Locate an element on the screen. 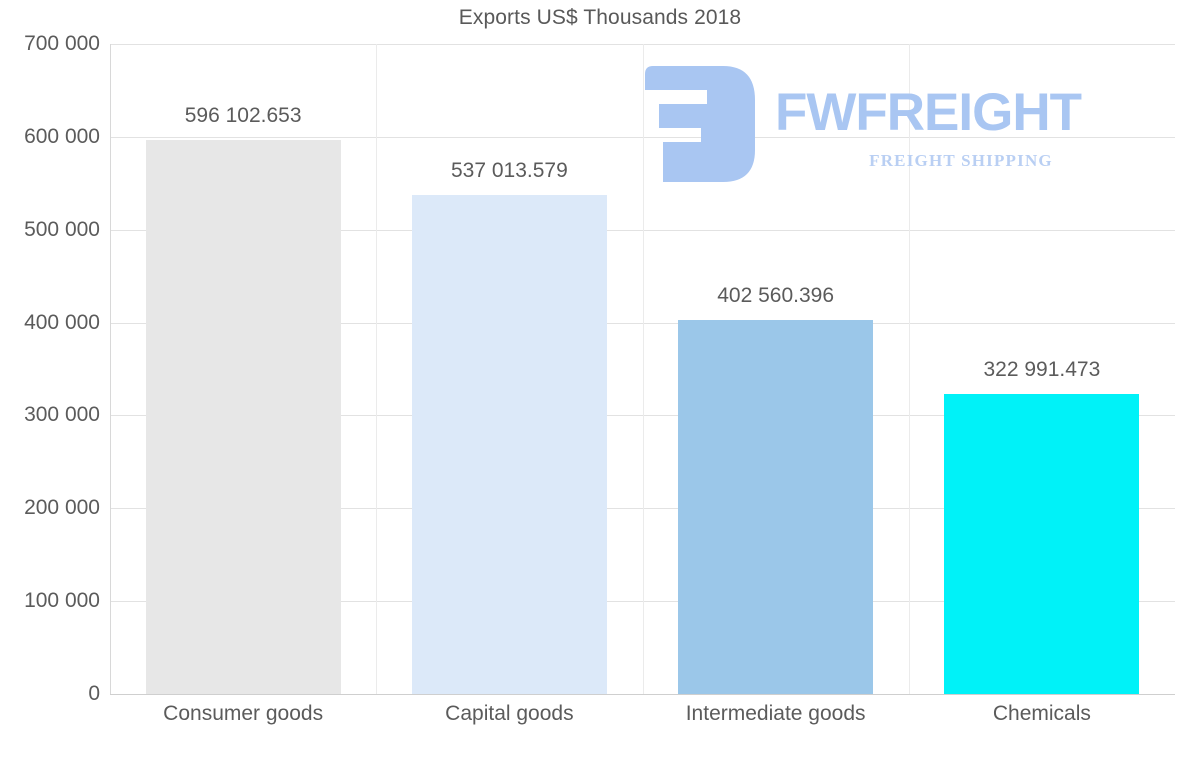  x-axis-tick-label: Capital goods is located at coordinates (509, 713).